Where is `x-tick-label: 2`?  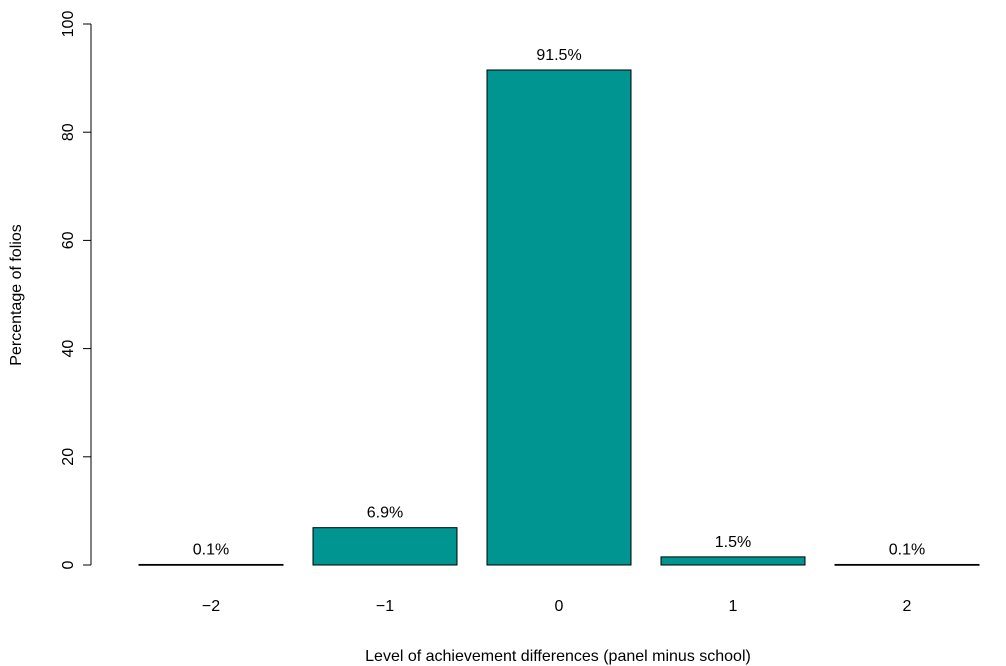 x-tick-label: 2 is located at coordinates (907, 606).